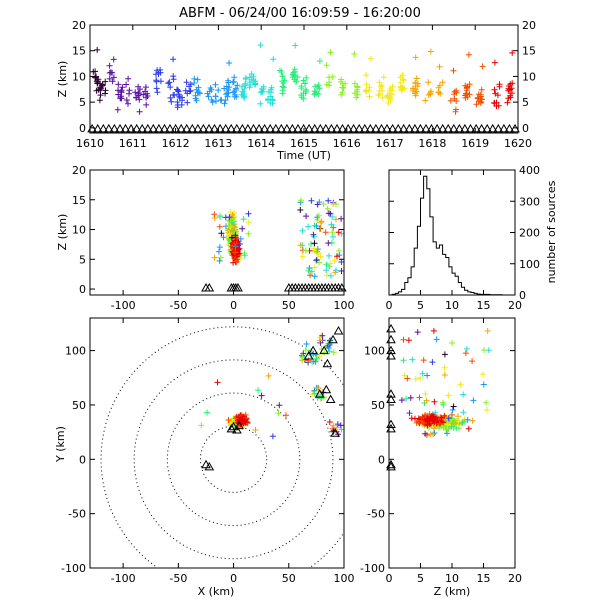 The image size is (600, 604). I want to click on x-height-ylabel: Z (km), so click(62, 232).